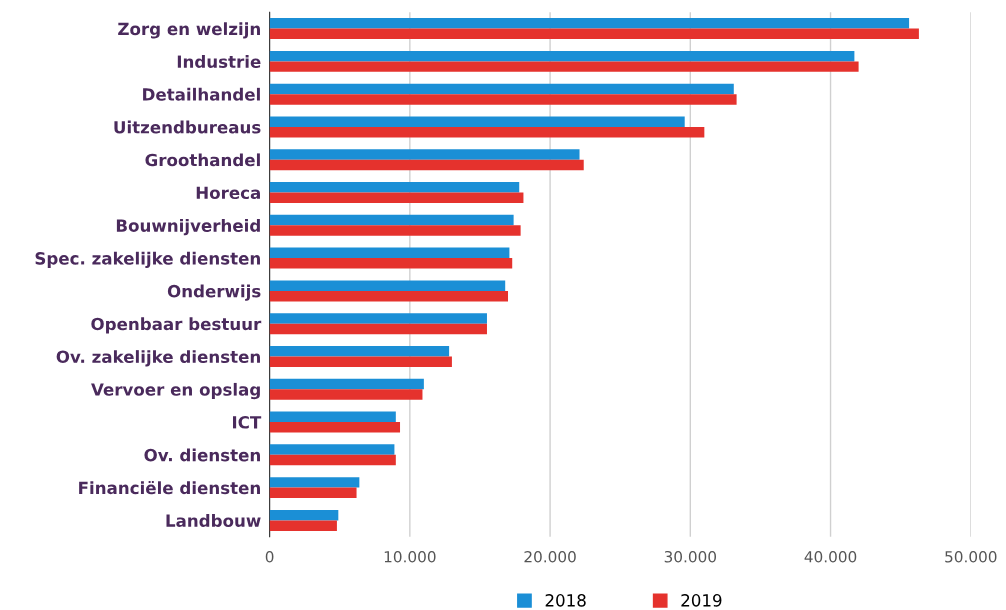 This screenshot has height=610, width=1006. I want to click on y-tick-label: Financiële diensten, so click(169, 488).